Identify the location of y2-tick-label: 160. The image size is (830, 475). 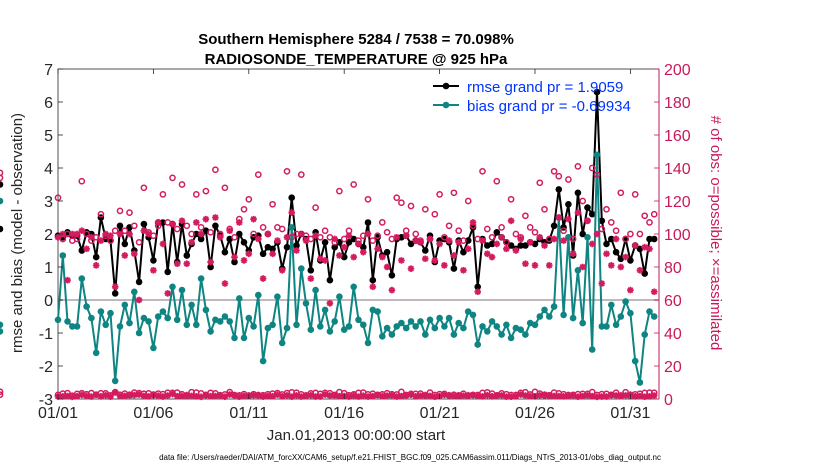
(677, 136).